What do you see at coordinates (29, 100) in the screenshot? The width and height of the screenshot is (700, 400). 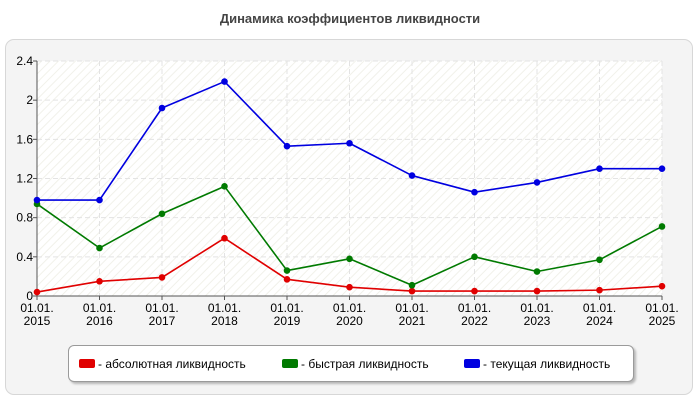 I see `y-tick-label-5: 2` at bounding box center [29, 100].